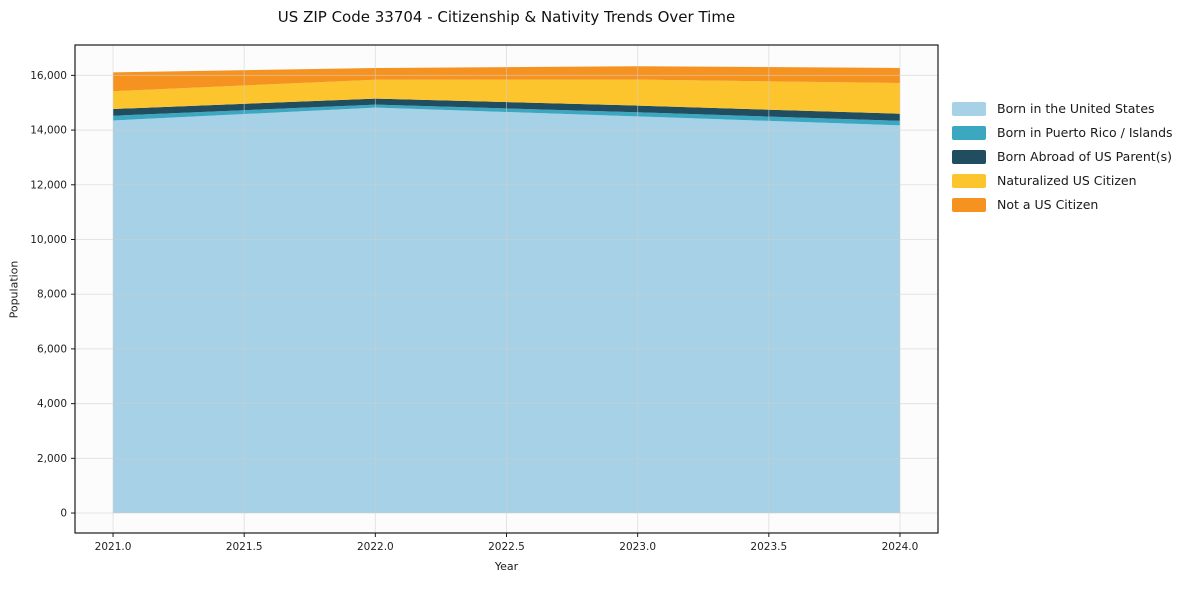 This screenshot has width=1189, height=590. What do you see at coordinates (375, 547) in the screenshot?
I see `x-tick-label: 2022.0` at bounding box center [375, 547].